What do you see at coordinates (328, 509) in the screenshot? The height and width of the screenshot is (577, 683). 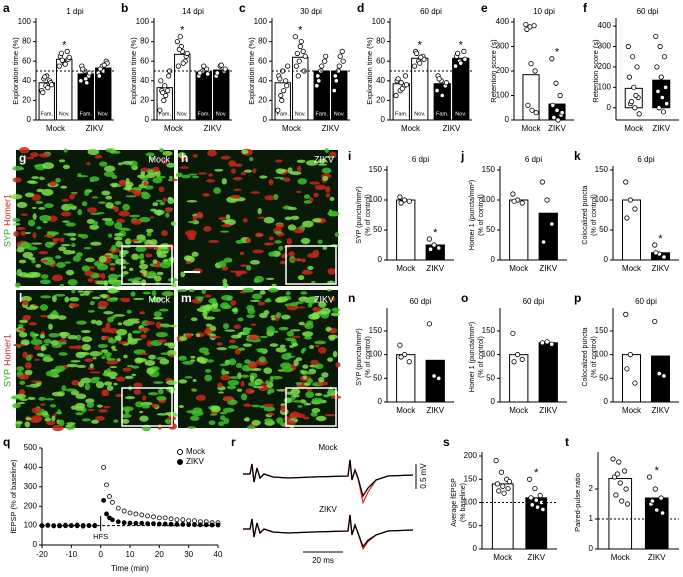 I see `trace-label: ZIKV` at bounding box center [328, 509].